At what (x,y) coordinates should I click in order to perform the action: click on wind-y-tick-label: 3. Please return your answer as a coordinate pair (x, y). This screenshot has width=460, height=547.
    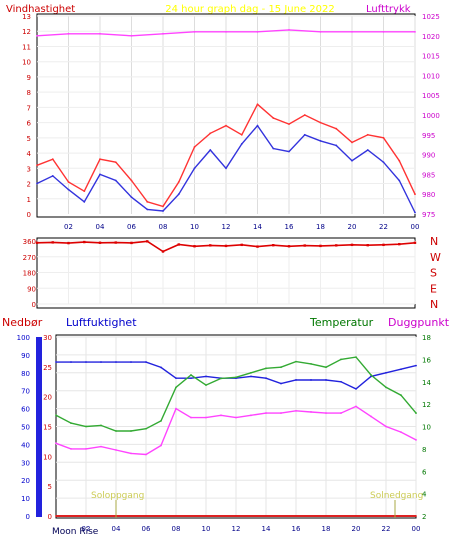
    Looking at the image, I should click on (29, 169).